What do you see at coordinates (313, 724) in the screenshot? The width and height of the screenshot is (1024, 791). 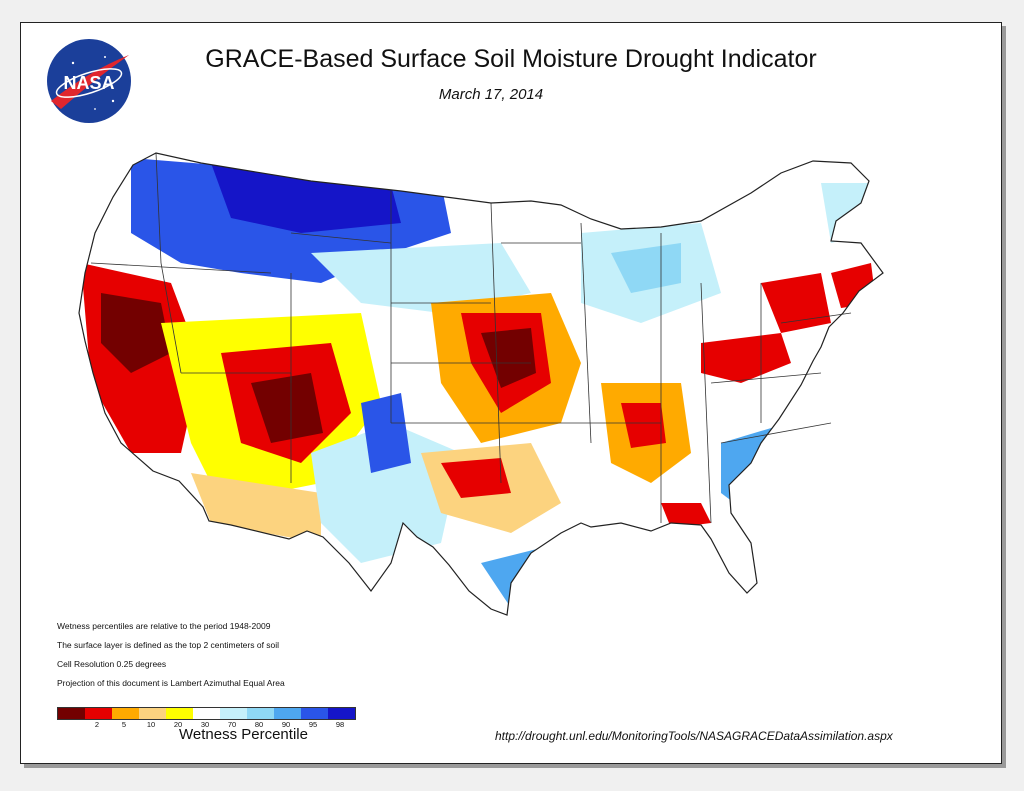 I see `legend-tick-8: 95` at bounding box center [313, 724].